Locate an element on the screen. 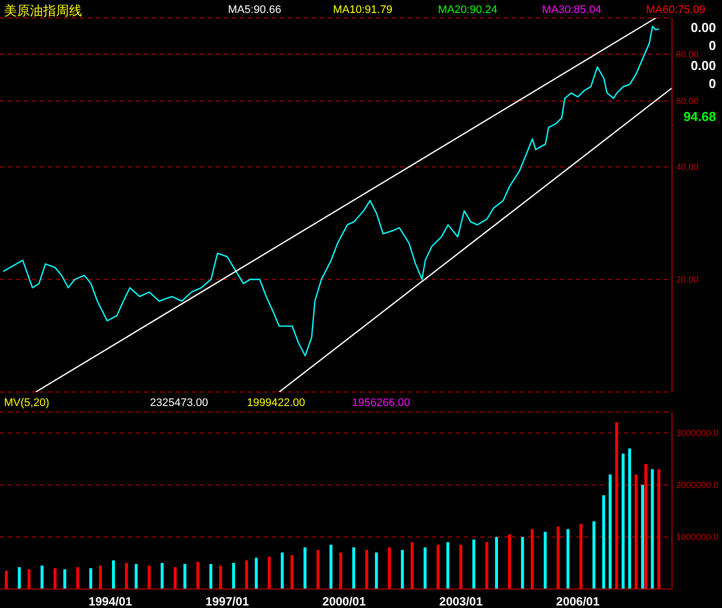 The image size is (722, 608). text: MA20:90.24 is located at coordinates (468, 10).